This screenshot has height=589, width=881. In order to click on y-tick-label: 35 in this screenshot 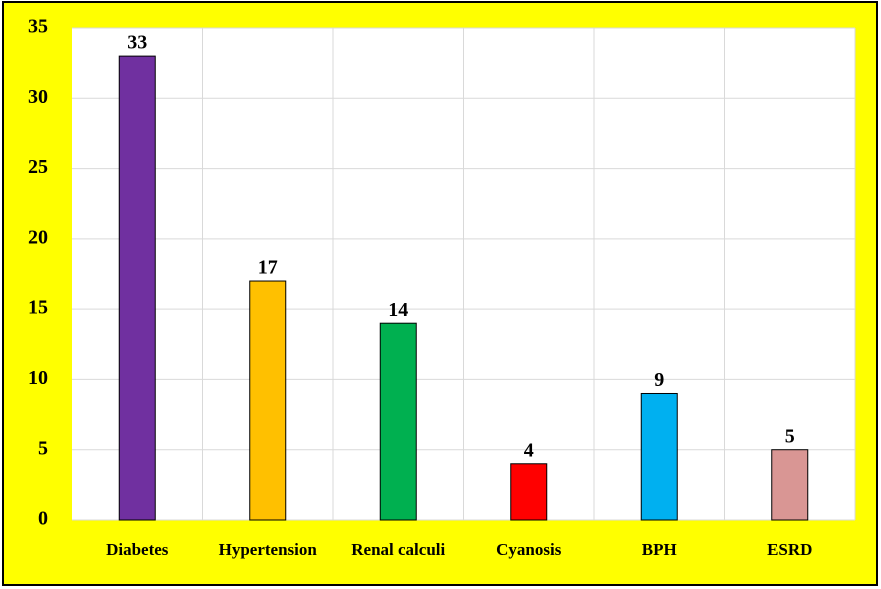, I will do `click(38, 27)`.